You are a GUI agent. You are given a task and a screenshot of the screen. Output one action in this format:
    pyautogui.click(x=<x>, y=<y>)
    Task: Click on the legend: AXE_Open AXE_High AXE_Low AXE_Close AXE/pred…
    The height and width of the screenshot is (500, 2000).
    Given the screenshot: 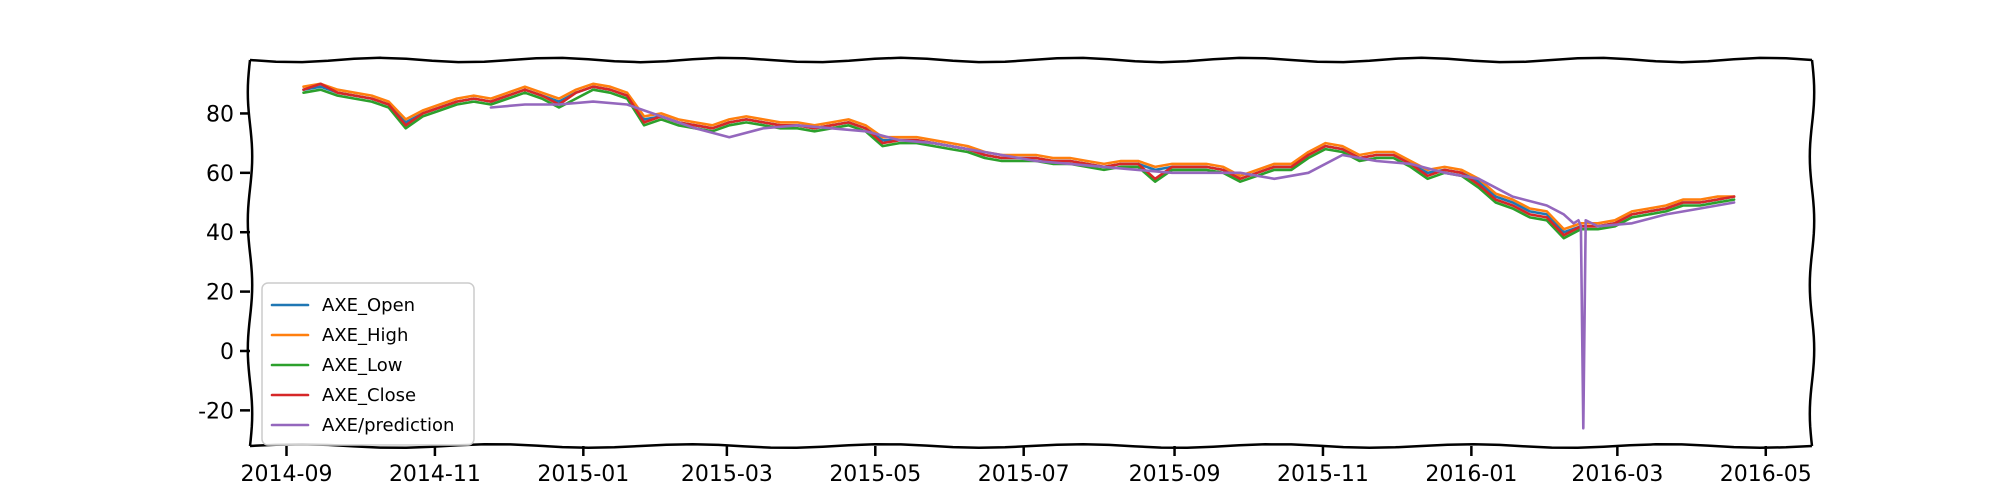 What is the action you would take?
    pyautogui.click(x=368, y=364)
    